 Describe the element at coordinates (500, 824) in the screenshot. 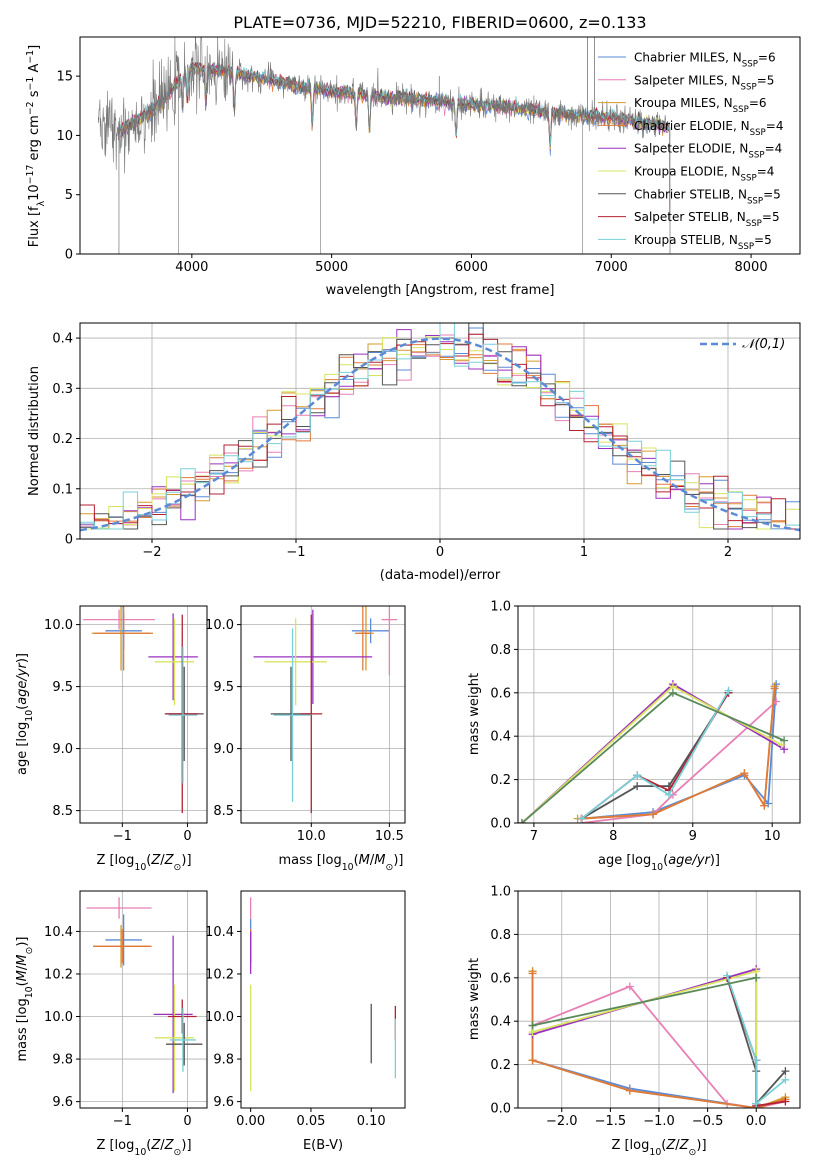

I see `y-tick-label: 0.0` at that location.